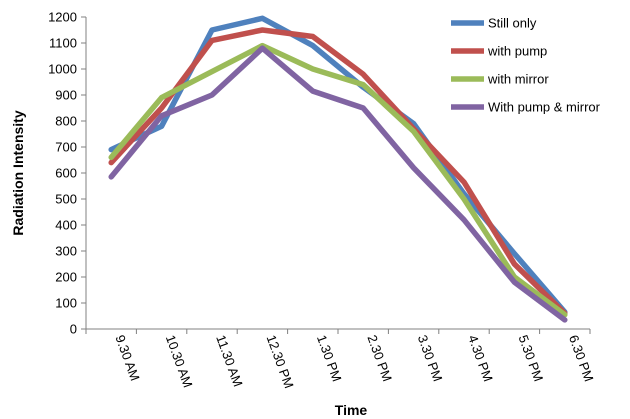 This screenshot has height=419, width=630. I want to click on y-tick-label: 300, so click(66, 251).